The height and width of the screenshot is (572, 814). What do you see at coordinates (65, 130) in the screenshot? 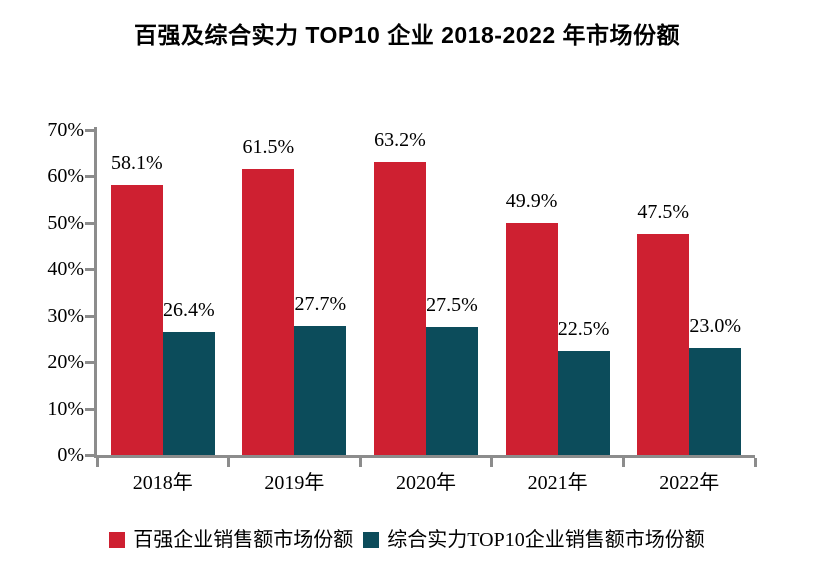
I see `y-axis-tick-label: 70%` at bounding box center [65, 130].